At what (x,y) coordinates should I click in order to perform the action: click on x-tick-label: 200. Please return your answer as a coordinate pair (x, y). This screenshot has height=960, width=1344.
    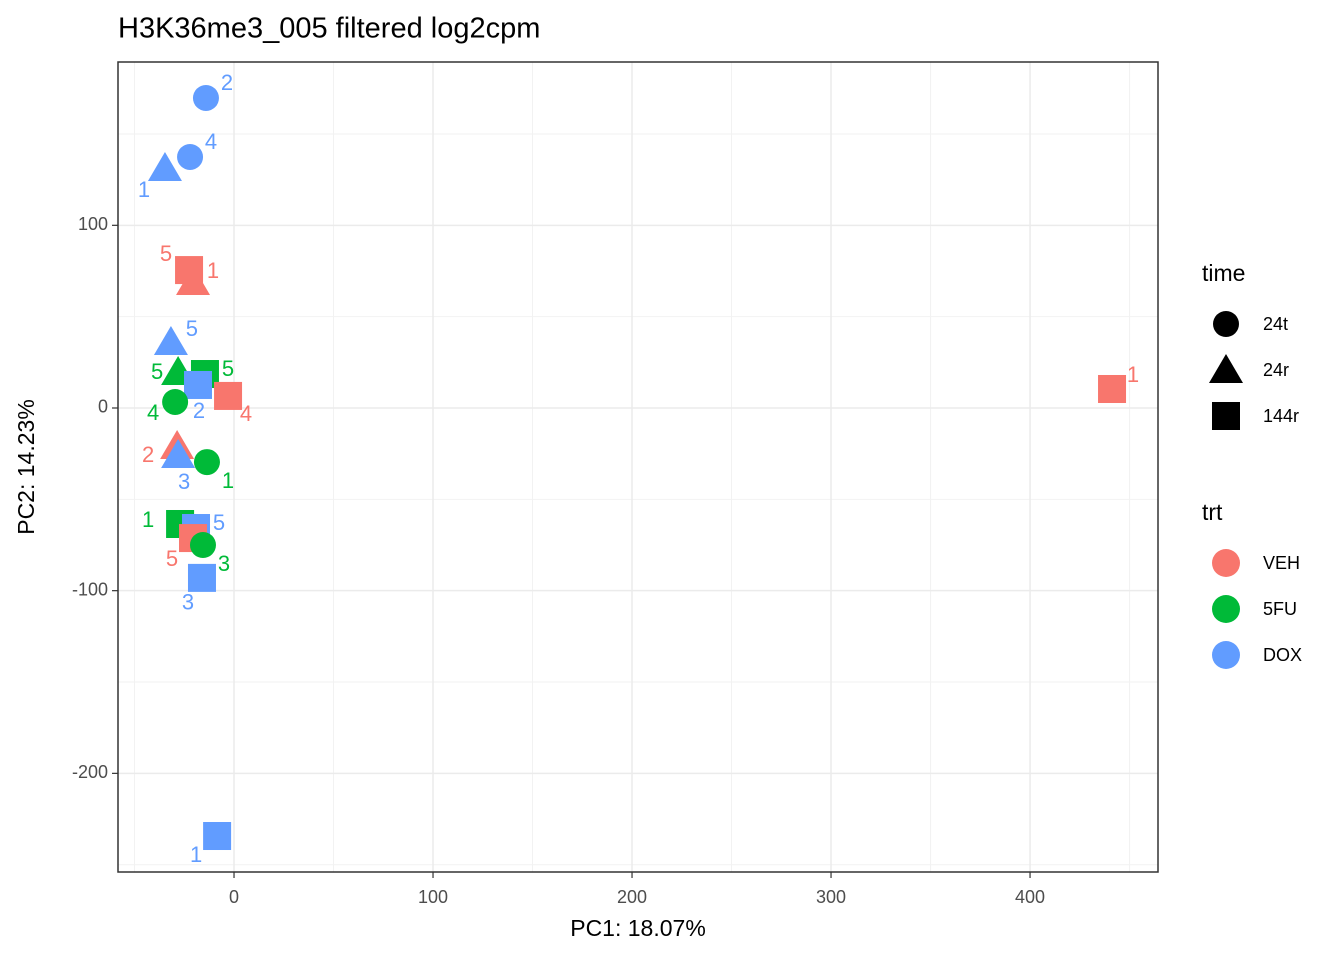
    Looking at the image, I should click on (632, 897).